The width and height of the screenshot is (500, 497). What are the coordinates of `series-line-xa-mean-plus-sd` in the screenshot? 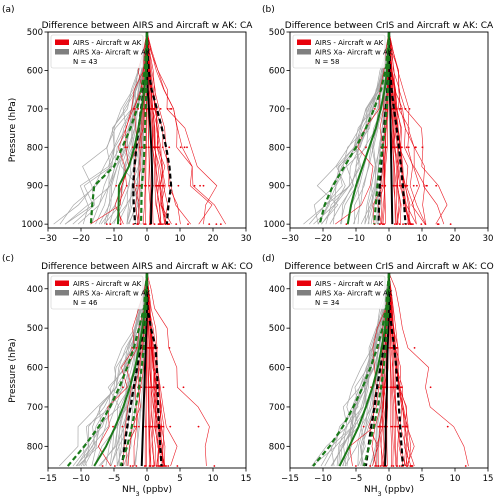 It's located at (376, 370).